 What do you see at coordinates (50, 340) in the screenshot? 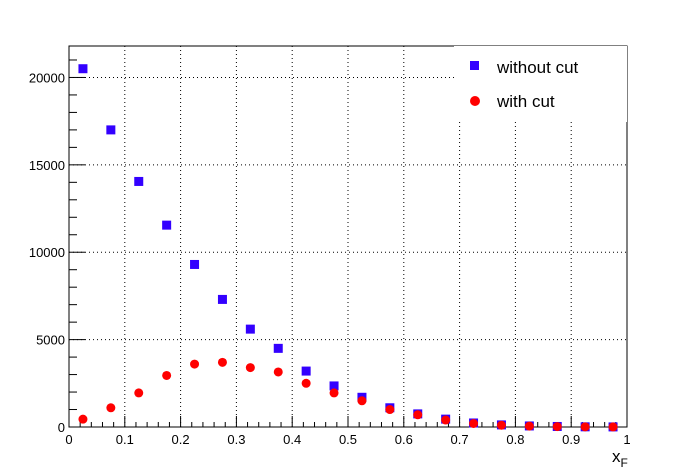
I see `y-tick-label: 5000` at bounding box center [50, 340].